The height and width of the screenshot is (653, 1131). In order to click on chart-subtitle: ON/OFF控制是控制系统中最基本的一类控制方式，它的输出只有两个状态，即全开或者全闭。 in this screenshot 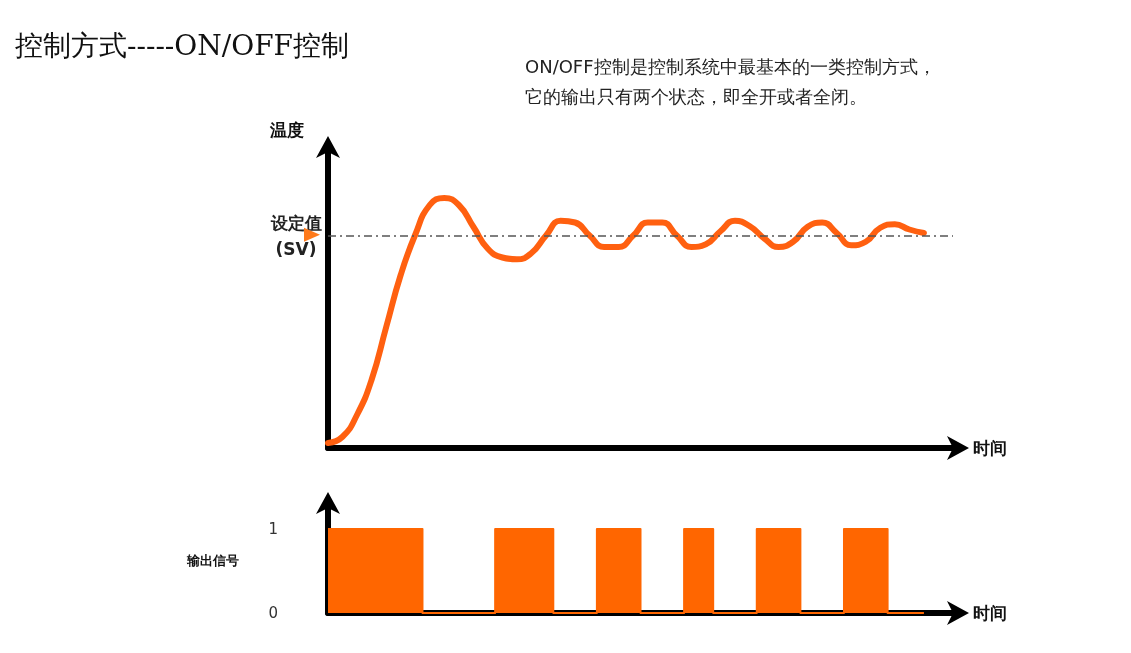, I will do `click(730, 81)`.